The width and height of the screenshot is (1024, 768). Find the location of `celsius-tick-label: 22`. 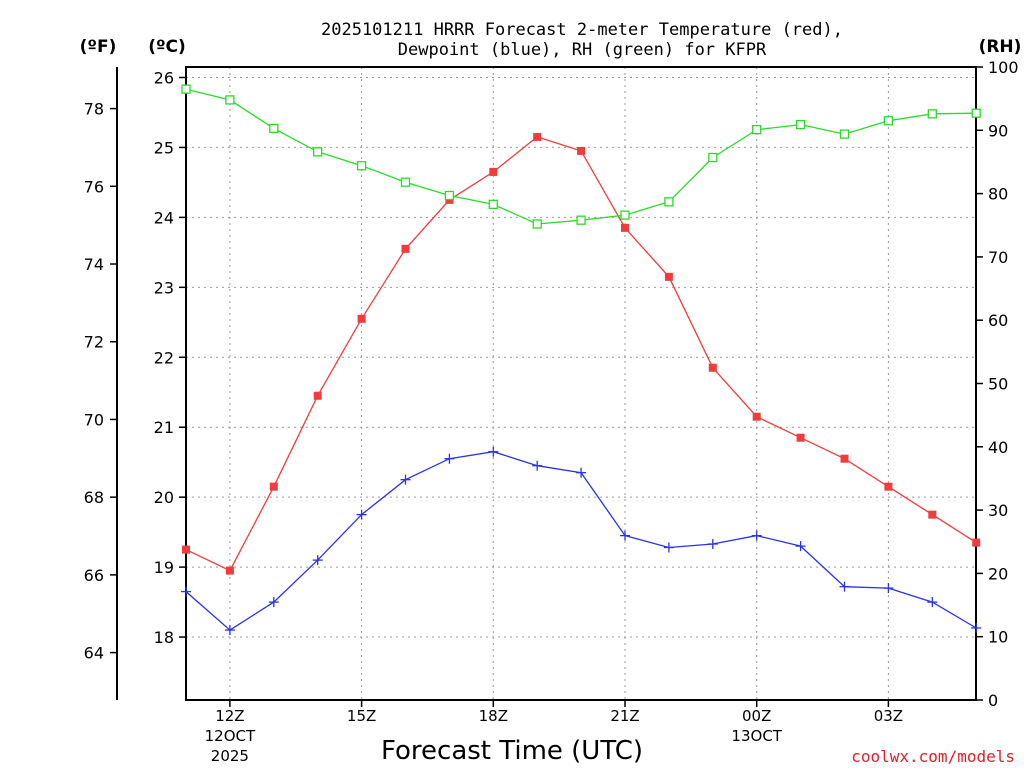

celsius-tick-label: 22 is located at coordinates (164, 357).